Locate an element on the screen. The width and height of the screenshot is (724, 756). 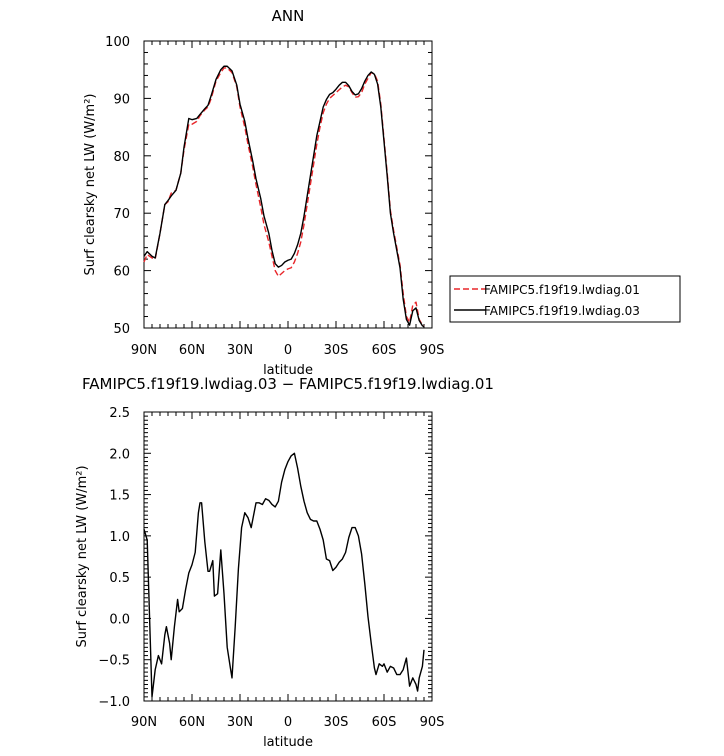
y-tick-label: 0.0 is located at coordinates (119, 619).